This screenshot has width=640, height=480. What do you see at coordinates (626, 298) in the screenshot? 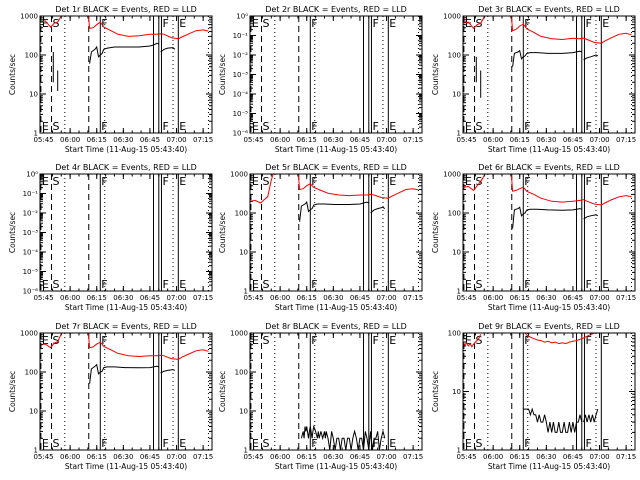
I see `x-tick-label: 07:15` at bounding box center [626, 298].